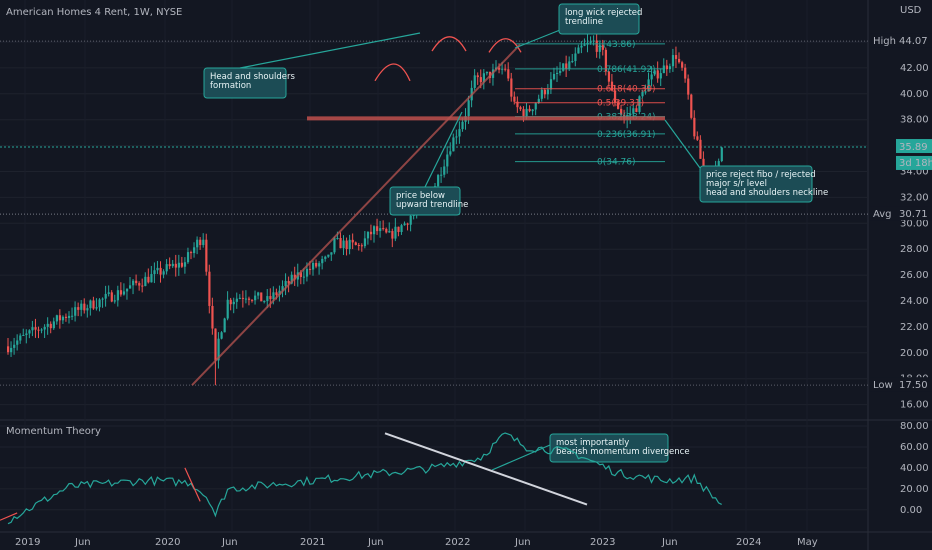 The image size is (932, 550). Describe the element at coordinates (626, 70) in the screenshot. I see `fib-level-label: 0.786(41.92)` at that location.